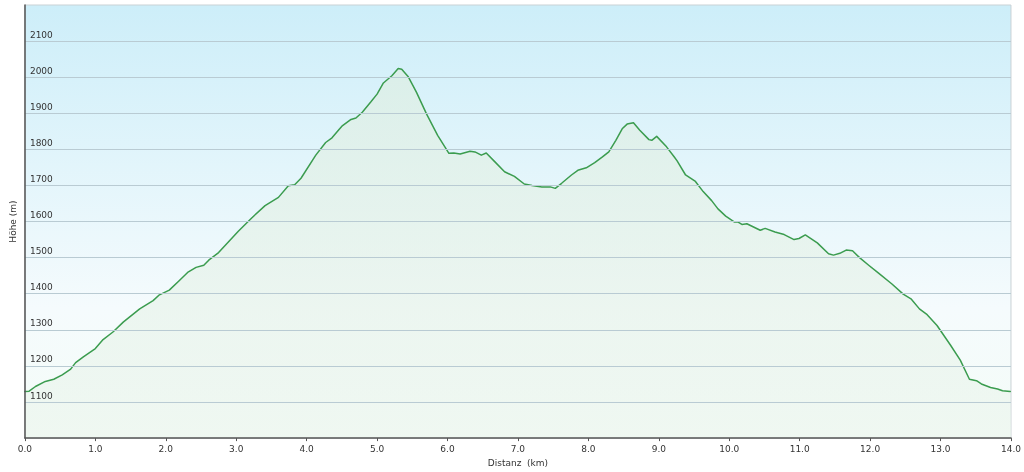 This screenshot has width=1024, height=472. Describe the element at coordinates (41, 34) in the screenshot. I see `y-tick-label: 2100` at that location.